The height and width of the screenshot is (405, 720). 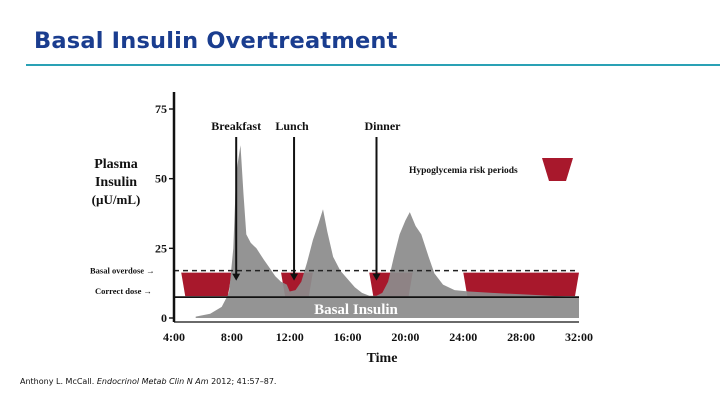 What do you see at coordinates (463, 337) in the screenshot?
I see `x-tick-label: 24:00` at bounding box center [463, 337].